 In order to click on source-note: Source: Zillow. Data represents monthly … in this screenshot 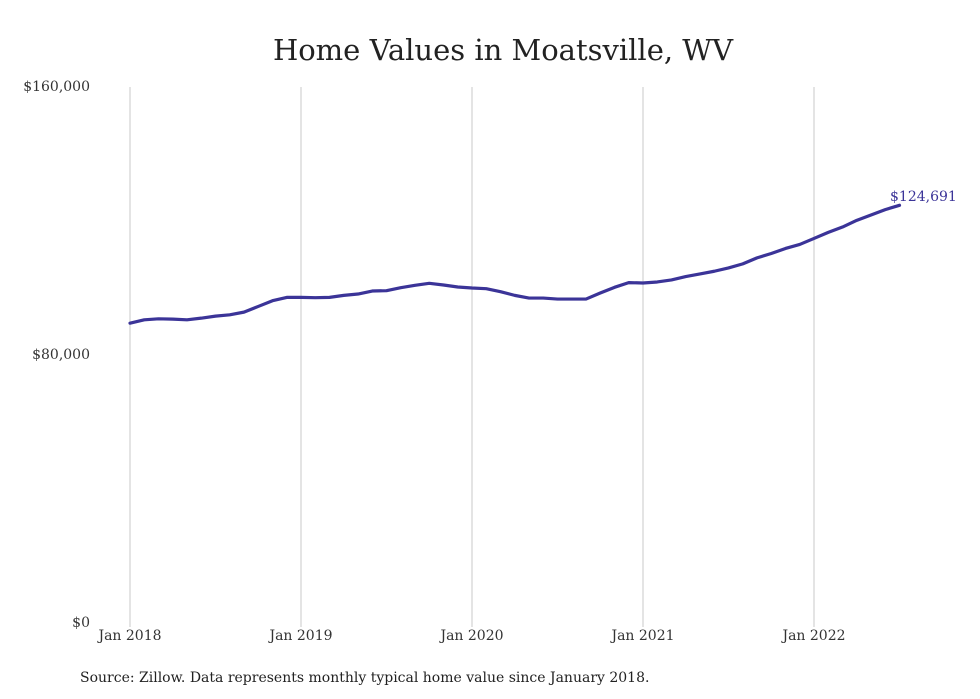, I will do `click(364, 678)`.